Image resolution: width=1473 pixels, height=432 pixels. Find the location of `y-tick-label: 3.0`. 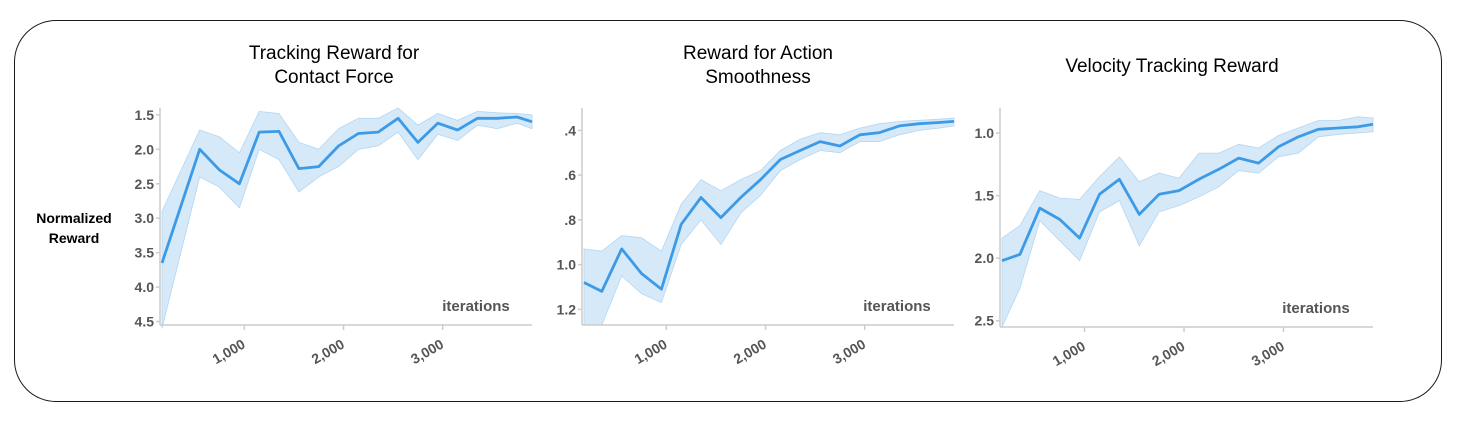

y-tick-label: 3.0 is located at coordinates (145, 218).